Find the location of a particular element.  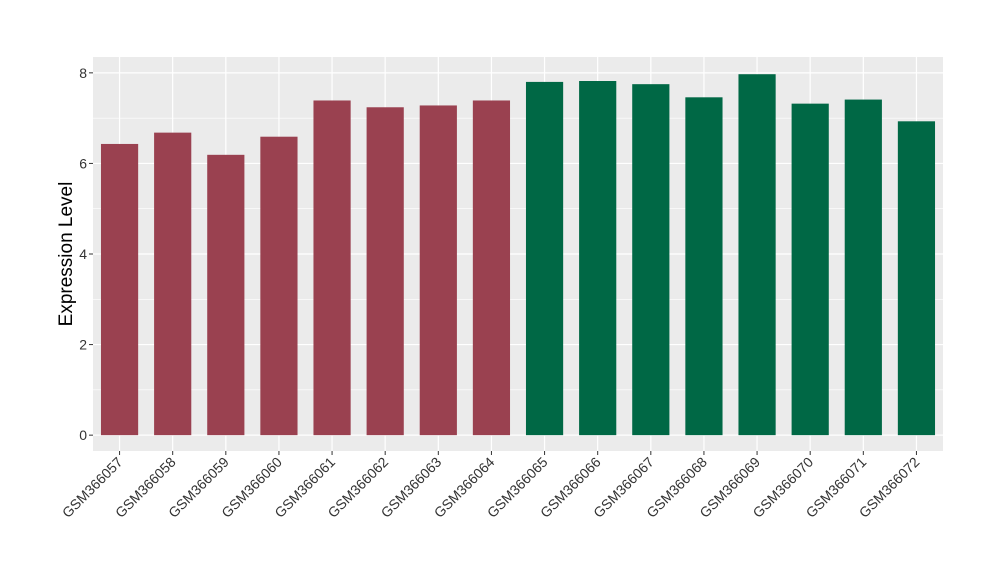

bar-GSM366058 is located at coordinates (173, 284).